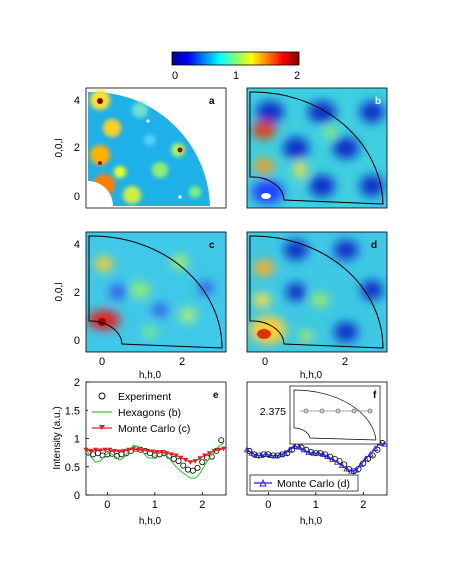 The height and width of the screenshot is (581, 471). I want to click on panel-c-ylabel: 0,0,l, so click(59, 292).